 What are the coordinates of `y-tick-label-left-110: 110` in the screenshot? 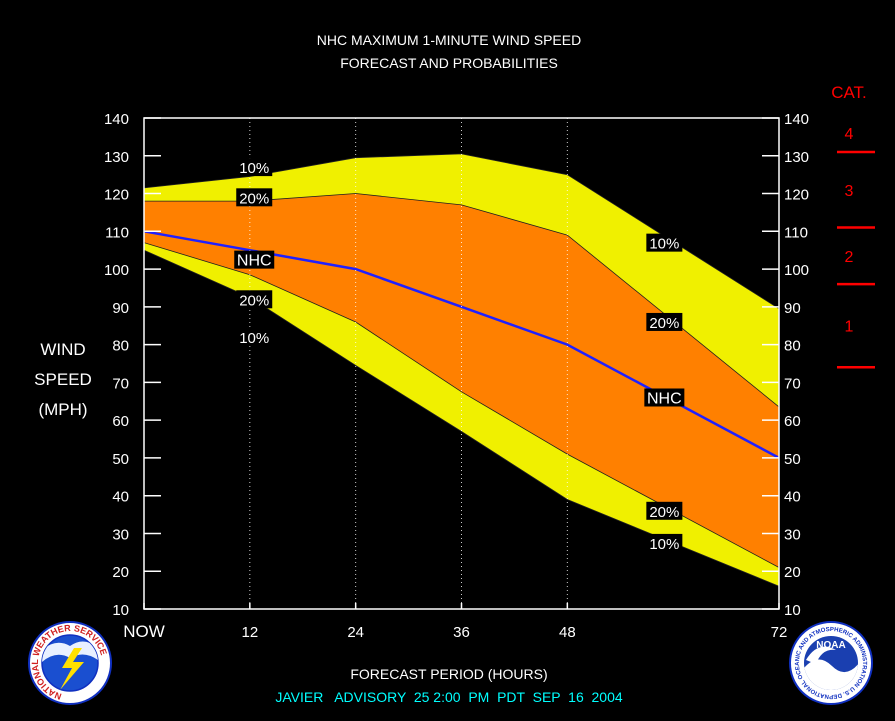 It's located at (117, 232).